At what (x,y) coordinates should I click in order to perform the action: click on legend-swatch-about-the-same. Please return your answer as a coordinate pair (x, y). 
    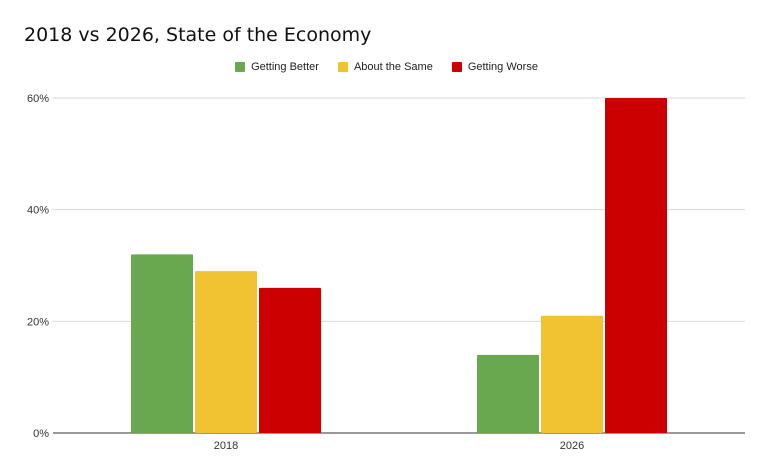
    Looking at the image, I should click on (342, 67).